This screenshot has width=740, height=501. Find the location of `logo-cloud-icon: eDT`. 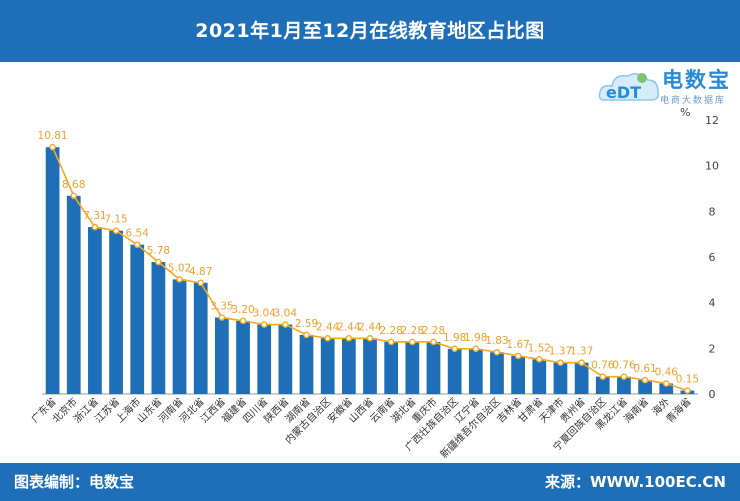

logo-cloud-icon: eDT is located at coordinates (629, 87).